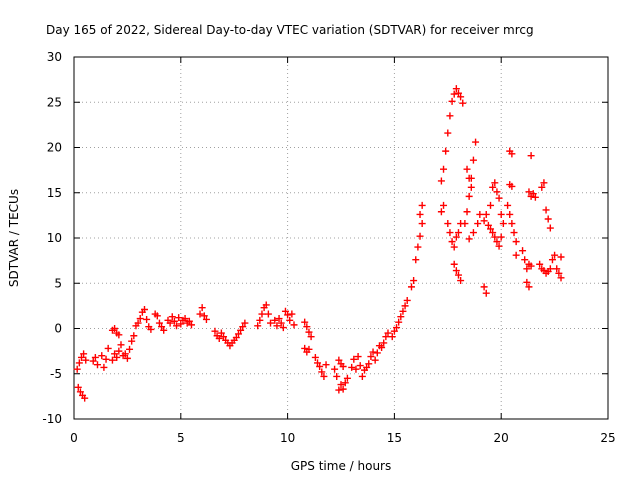 The height and width of the screenshot is (480, 640). Describe the element at coordinates (341, 466) in the screenshot. I see `x-axis-label: GPS time / hours` at that location.